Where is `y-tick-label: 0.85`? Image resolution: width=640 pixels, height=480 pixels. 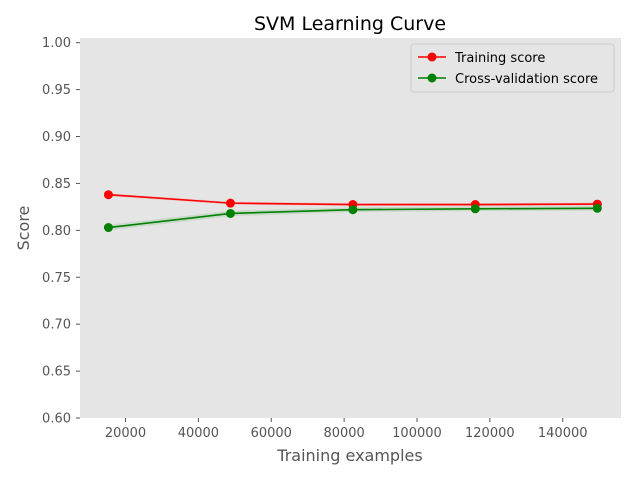
y-tick-label: 0.85 is located at coordinates (56, 184).